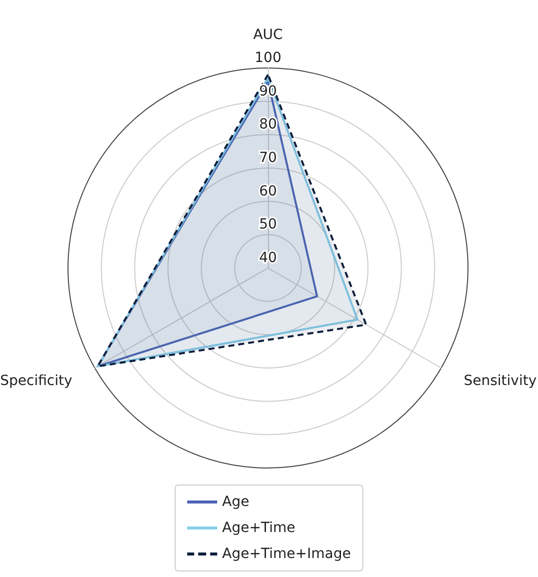 The height and width of the screenshot is (577, 538). I want to click on y-tick-label: 80, so click(268, 124).